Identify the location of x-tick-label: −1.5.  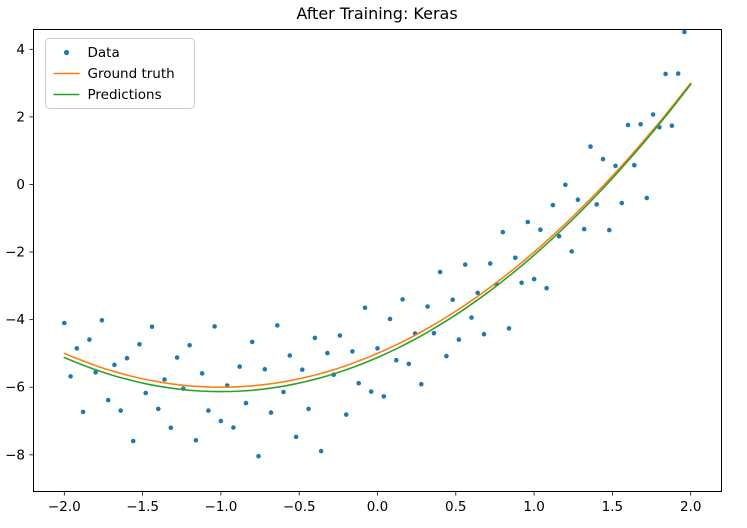
(142, 507).